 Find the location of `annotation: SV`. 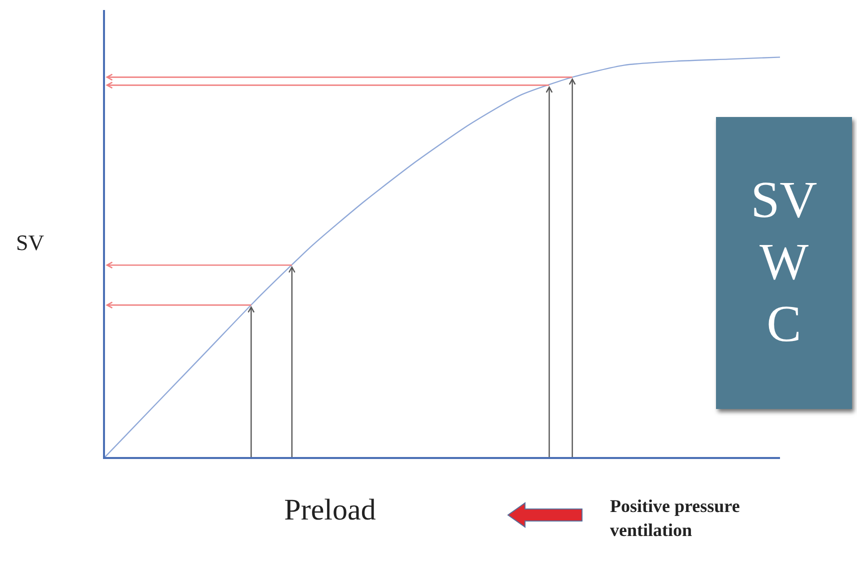

annotation: SV is located at coordinates (784, 201).